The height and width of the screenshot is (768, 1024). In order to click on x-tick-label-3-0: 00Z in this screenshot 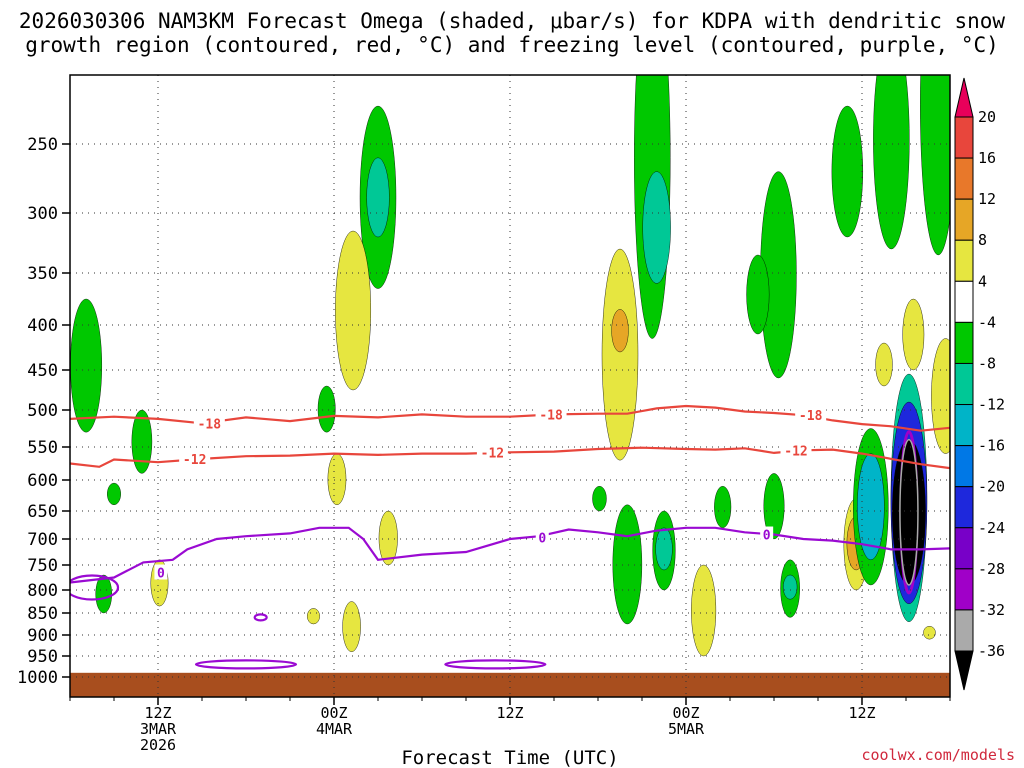, I will do `click(685, 713)`.